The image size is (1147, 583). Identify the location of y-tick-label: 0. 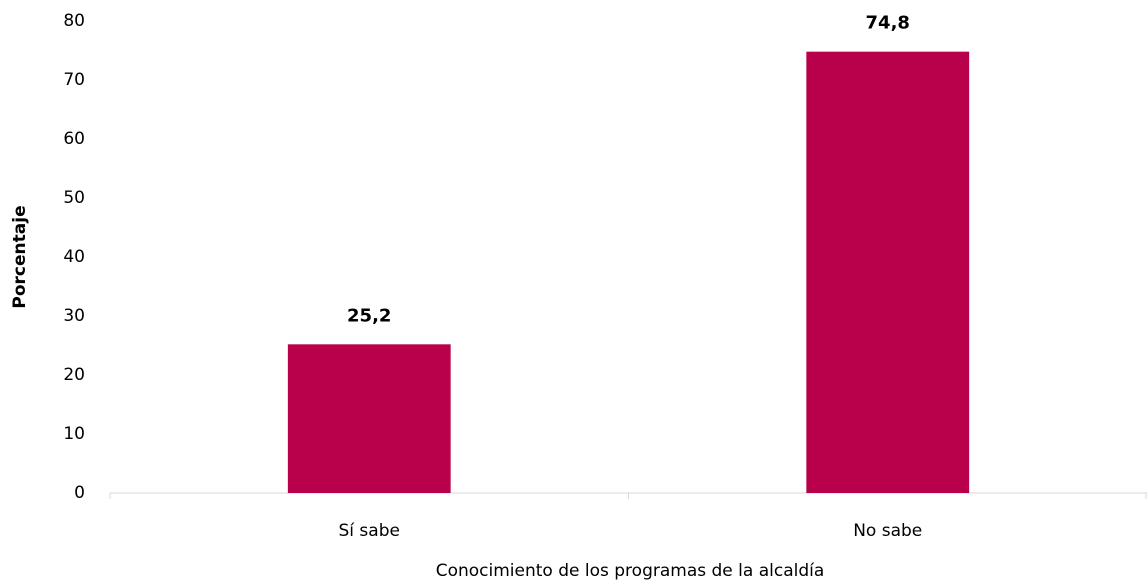
(79, 493).